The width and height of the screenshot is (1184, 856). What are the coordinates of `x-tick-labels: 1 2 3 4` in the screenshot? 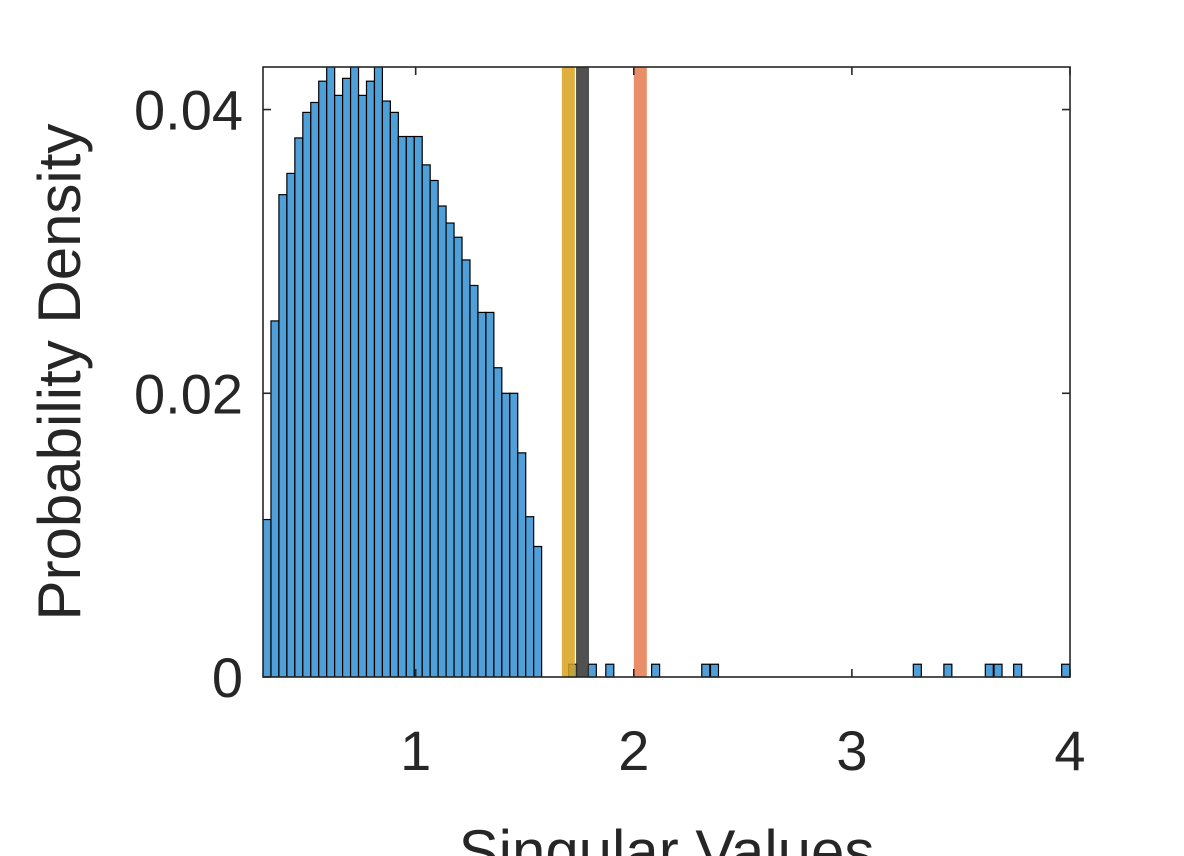 It's located at (742, 750).